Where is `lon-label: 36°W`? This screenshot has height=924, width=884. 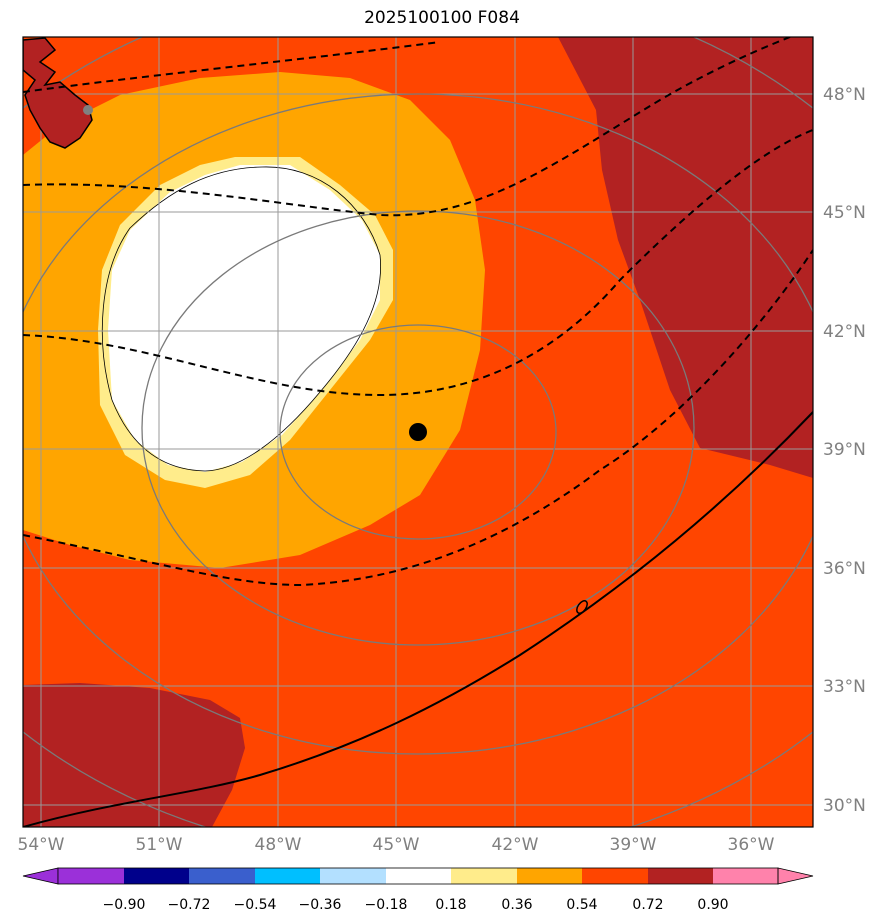 lon-label: 36°W is located at coordinates (751, 845).